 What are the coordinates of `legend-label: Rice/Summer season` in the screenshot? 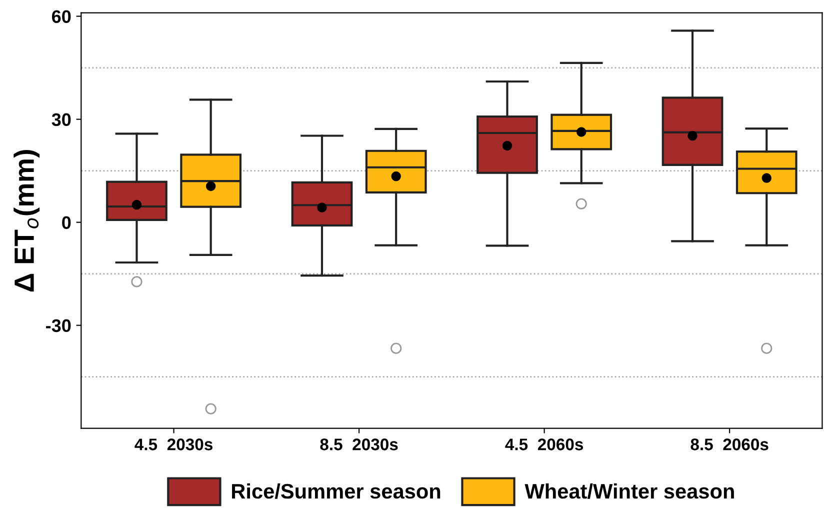 It's located at (336, 491).